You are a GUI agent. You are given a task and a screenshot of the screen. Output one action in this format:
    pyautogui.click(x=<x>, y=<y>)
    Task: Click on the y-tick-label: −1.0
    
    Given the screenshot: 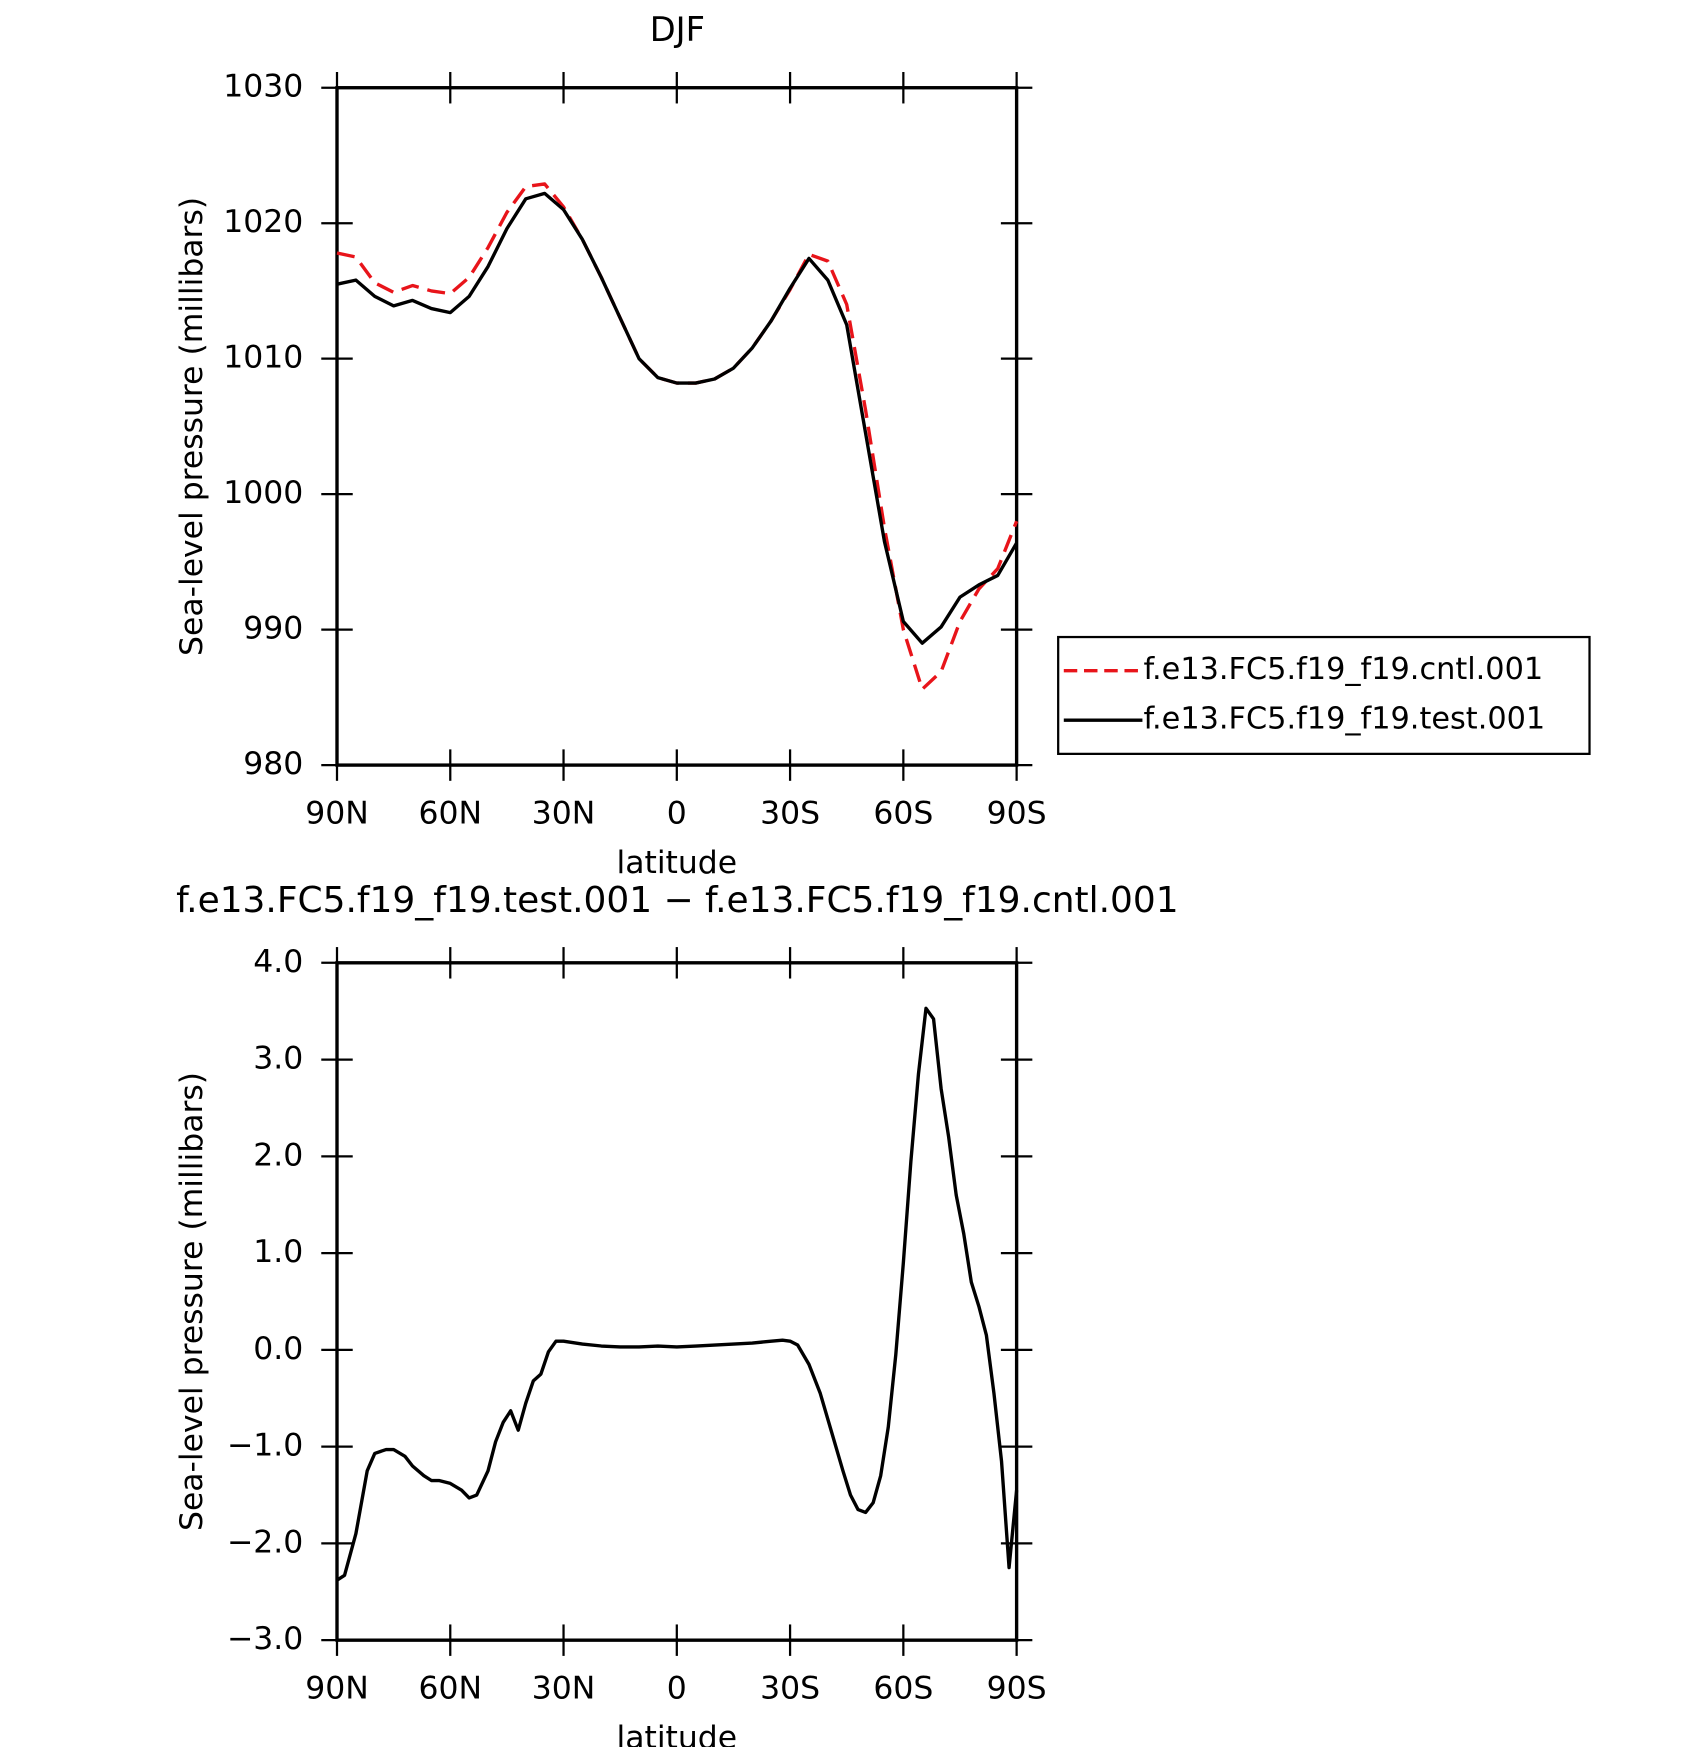 What is the action you would take?
    pyautogui.click(x=265, y=1446)
    